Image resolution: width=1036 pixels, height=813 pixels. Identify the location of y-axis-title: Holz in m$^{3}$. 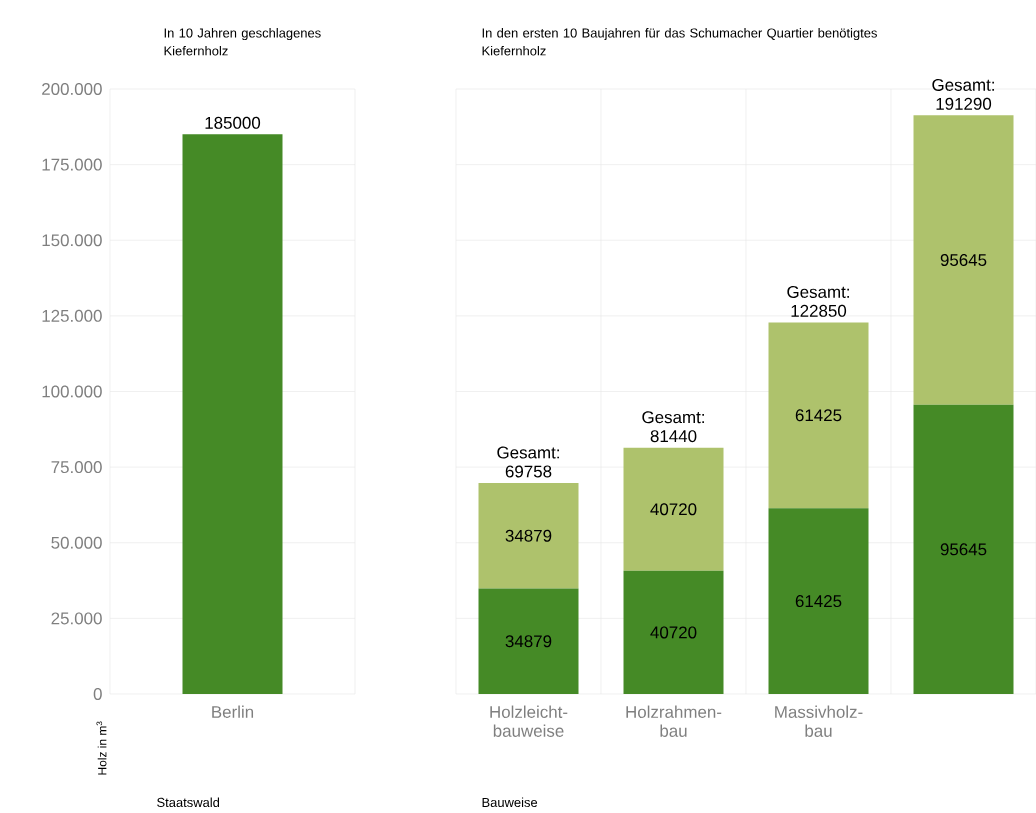
(101, 748).